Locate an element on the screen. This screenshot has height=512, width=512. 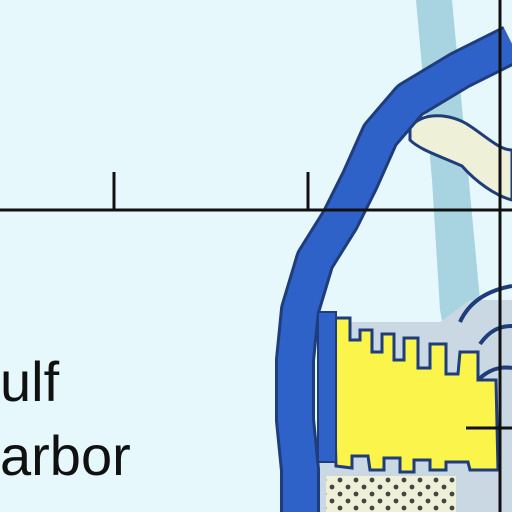
land-area-upper is located at coordinates (460, 158).